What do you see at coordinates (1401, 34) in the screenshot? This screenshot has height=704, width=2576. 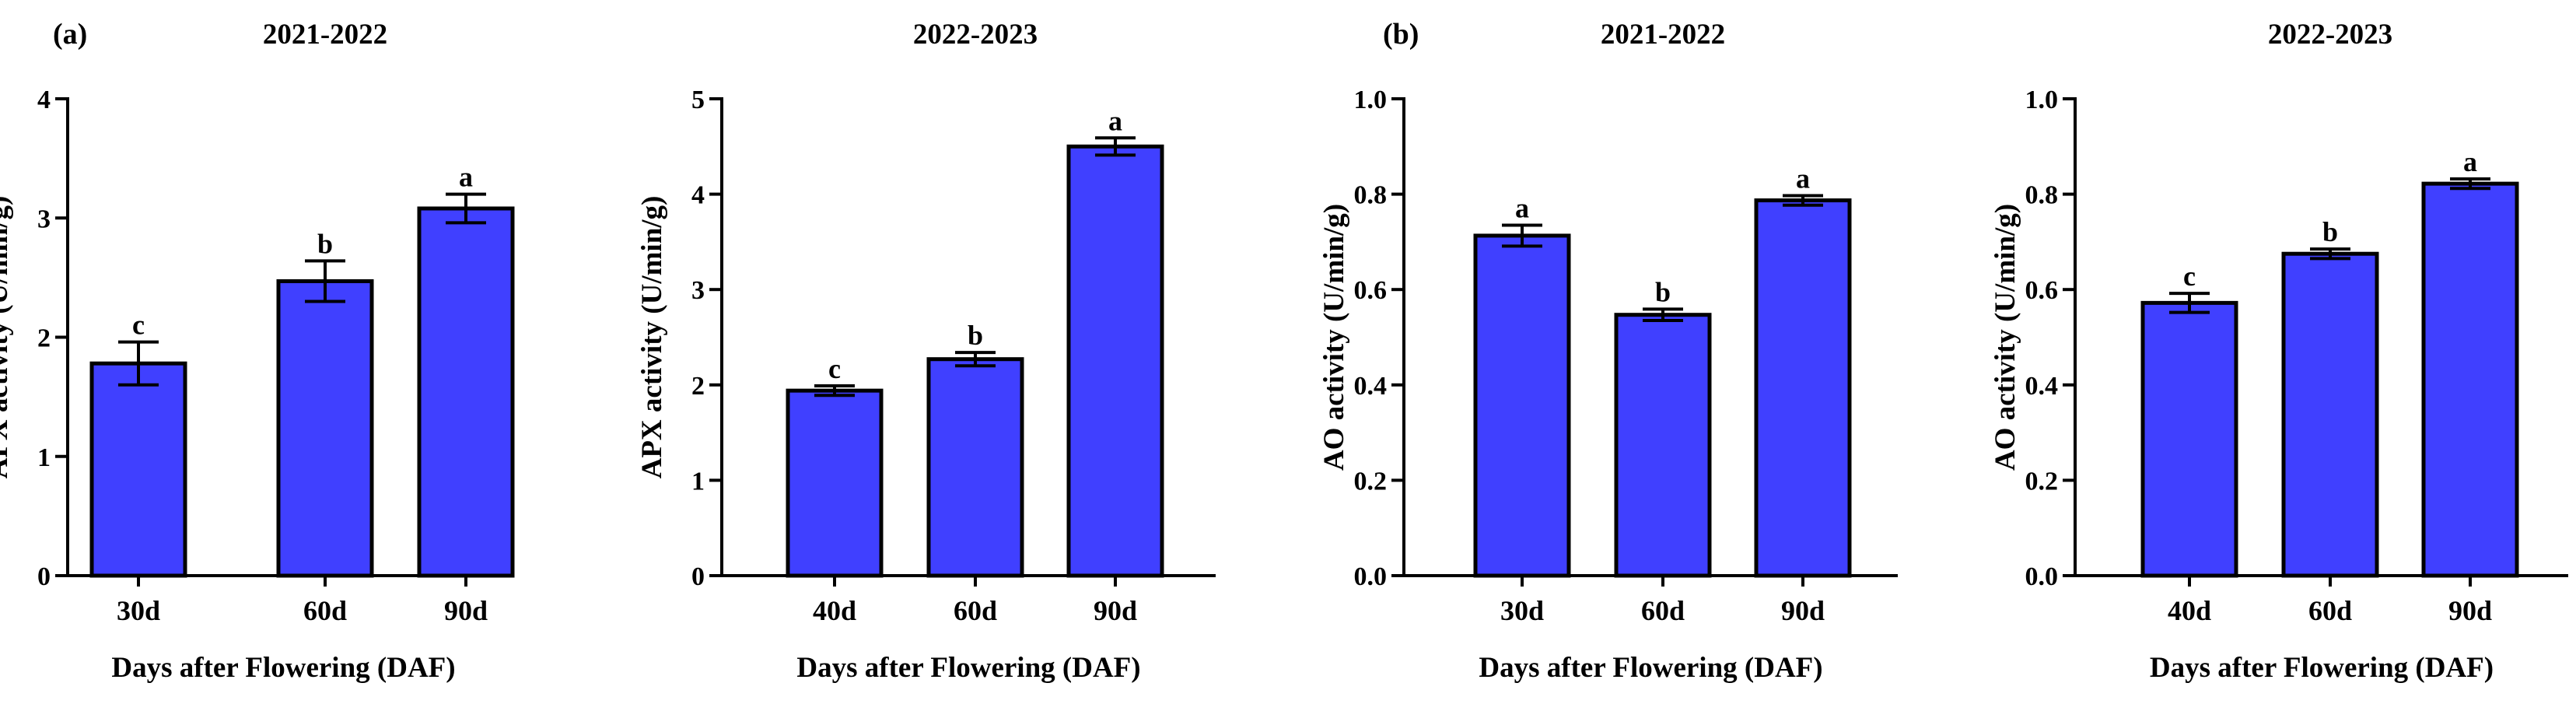 I see `panel-label-b: (b)` at bounding box center [1401, 34].